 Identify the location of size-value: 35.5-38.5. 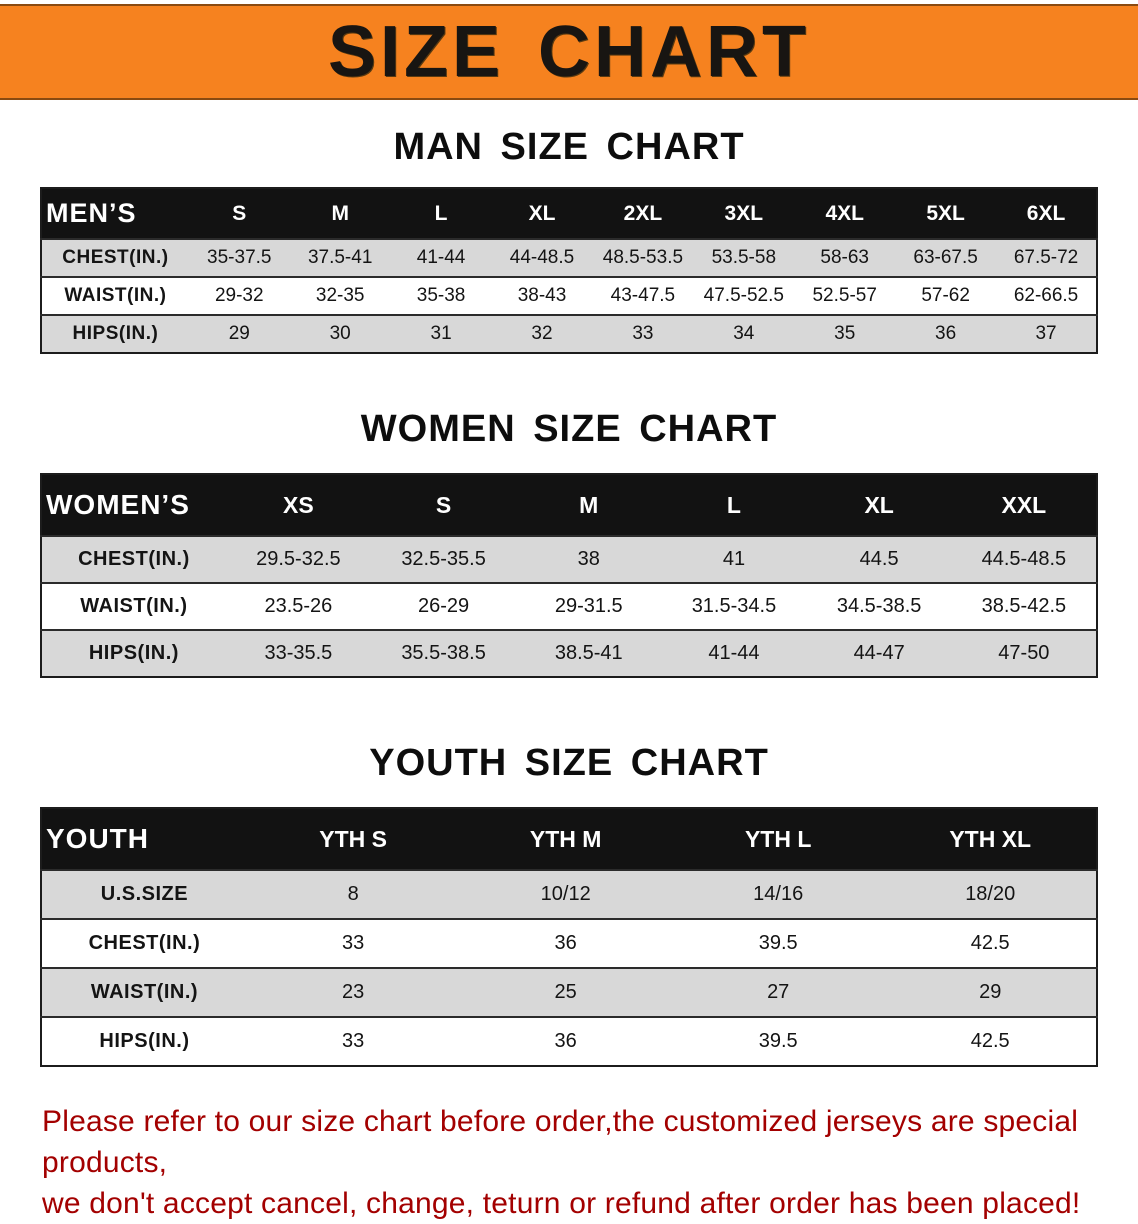
(443, 653).